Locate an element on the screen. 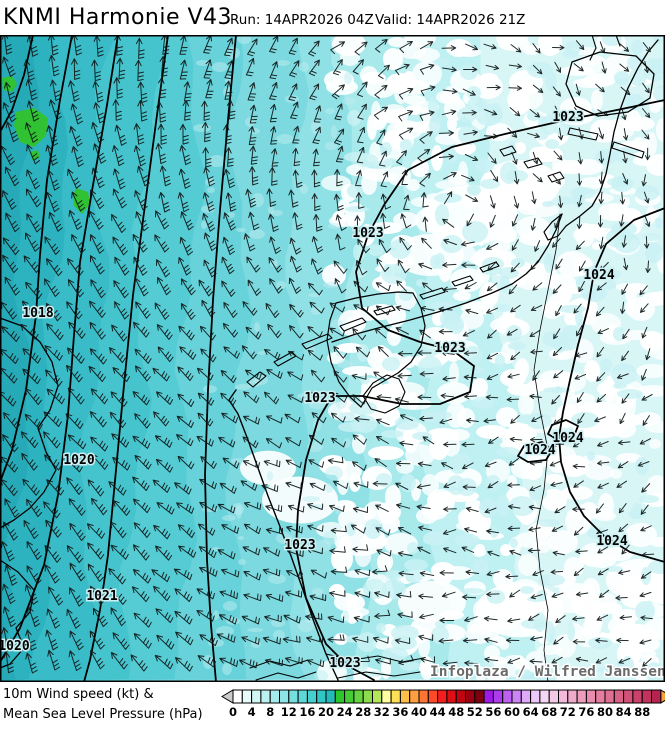 This screenshot has width=665, height=735. svg-text: 4 is located at coordinates (252, 712).